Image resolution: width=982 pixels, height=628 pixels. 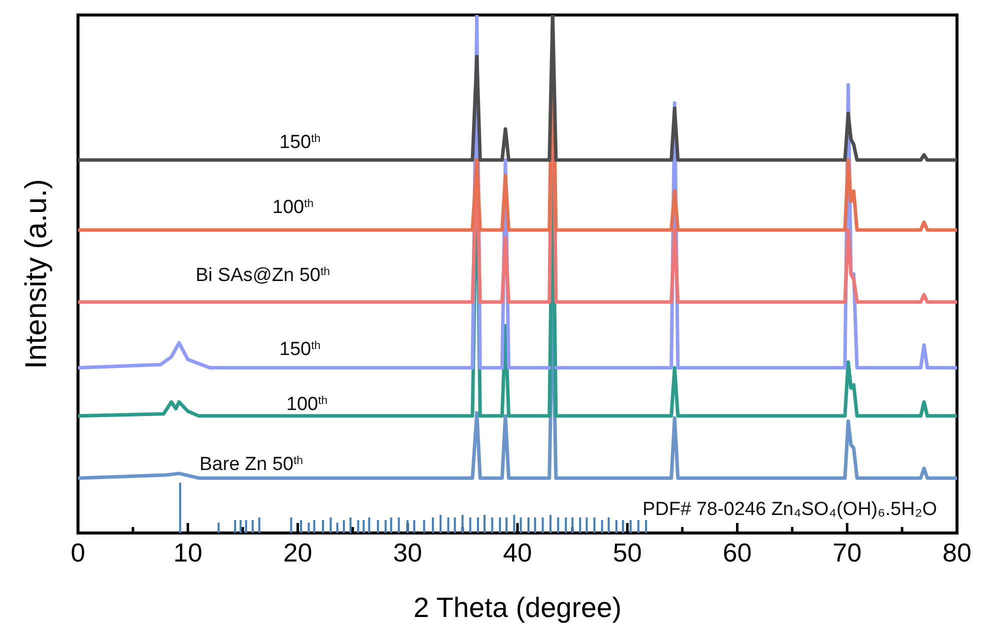 What do you see at coordinates (251, 464) in the screenshot?
I see `series-label: Bare Zn 50$^{th}$` at bounding box center [251, 464].